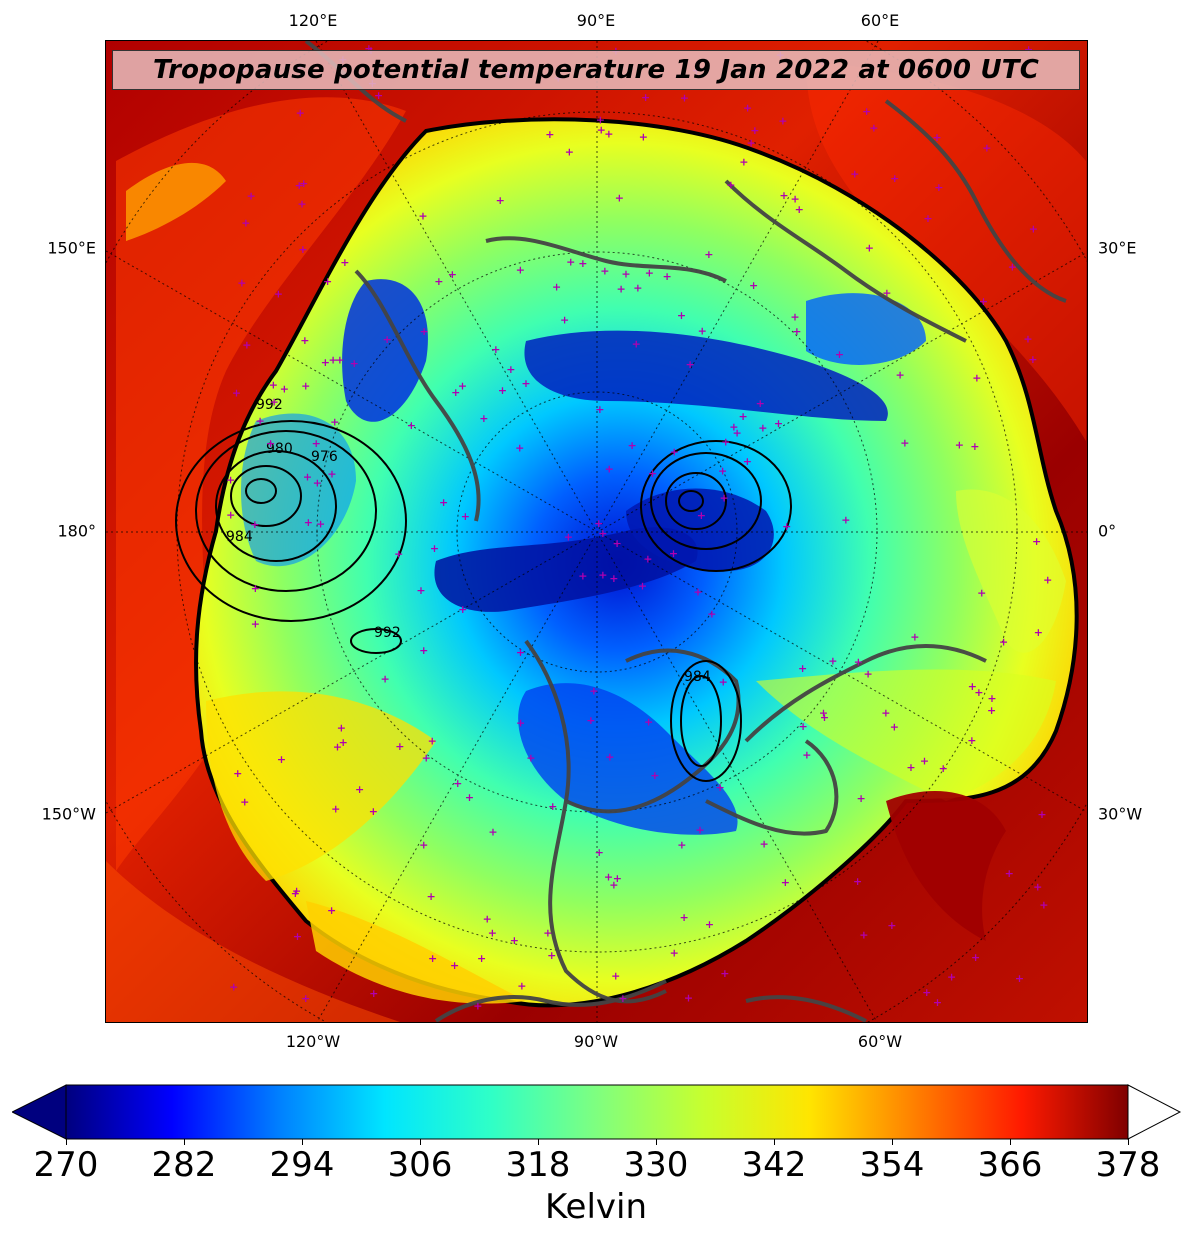 The height and width of the screenshot is (1238, 1192). Describe the element at coordinates (321, 786) in the screenshot. I see `warm-tongue` at that location.